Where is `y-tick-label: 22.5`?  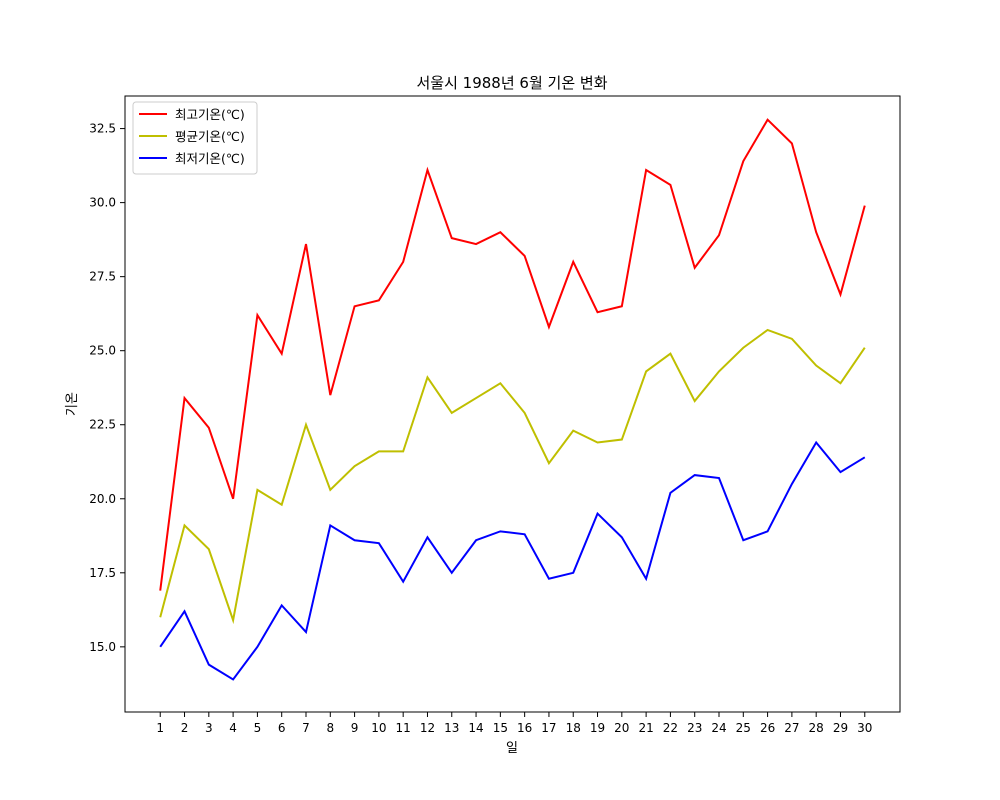 y-tick-label: 22.5 is located at coordinates (102, 425).